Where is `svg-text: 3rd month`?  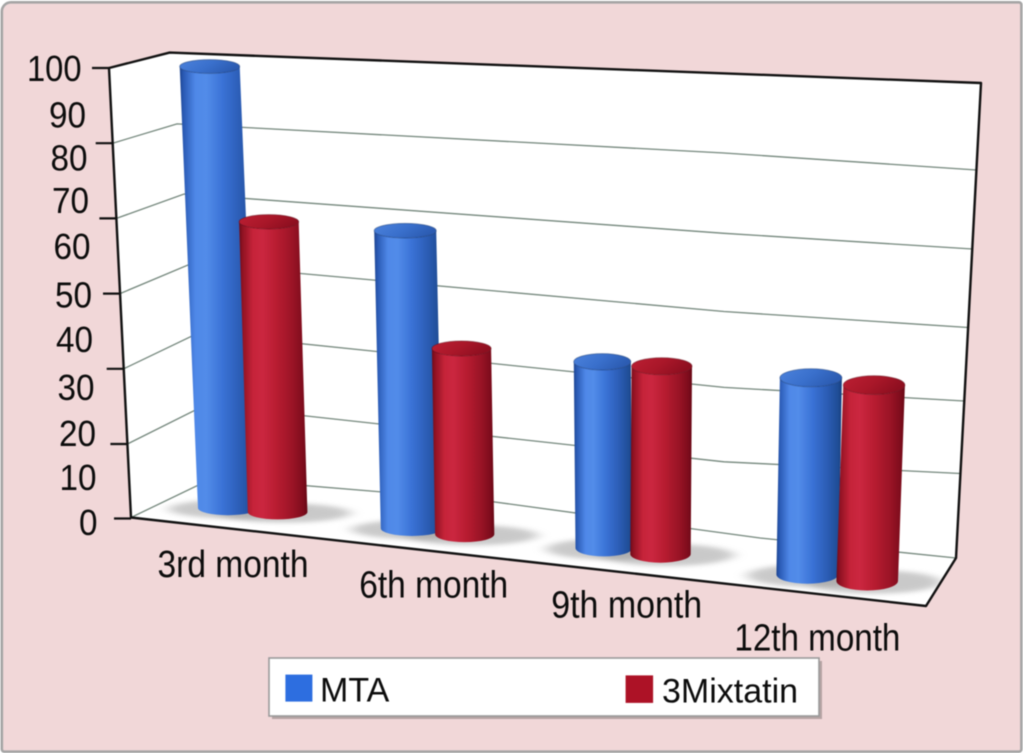 svg-text: 3rd month is located at coordinates (233, 565).